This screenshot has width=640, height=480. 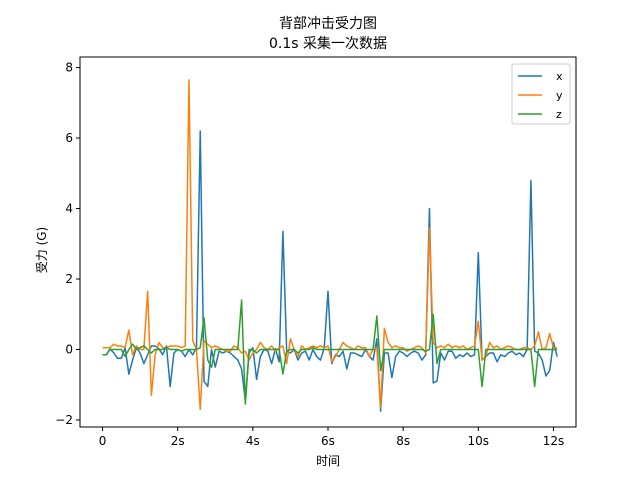 I want to click on x-tick-label: 2s, so click(x=178, y=441).